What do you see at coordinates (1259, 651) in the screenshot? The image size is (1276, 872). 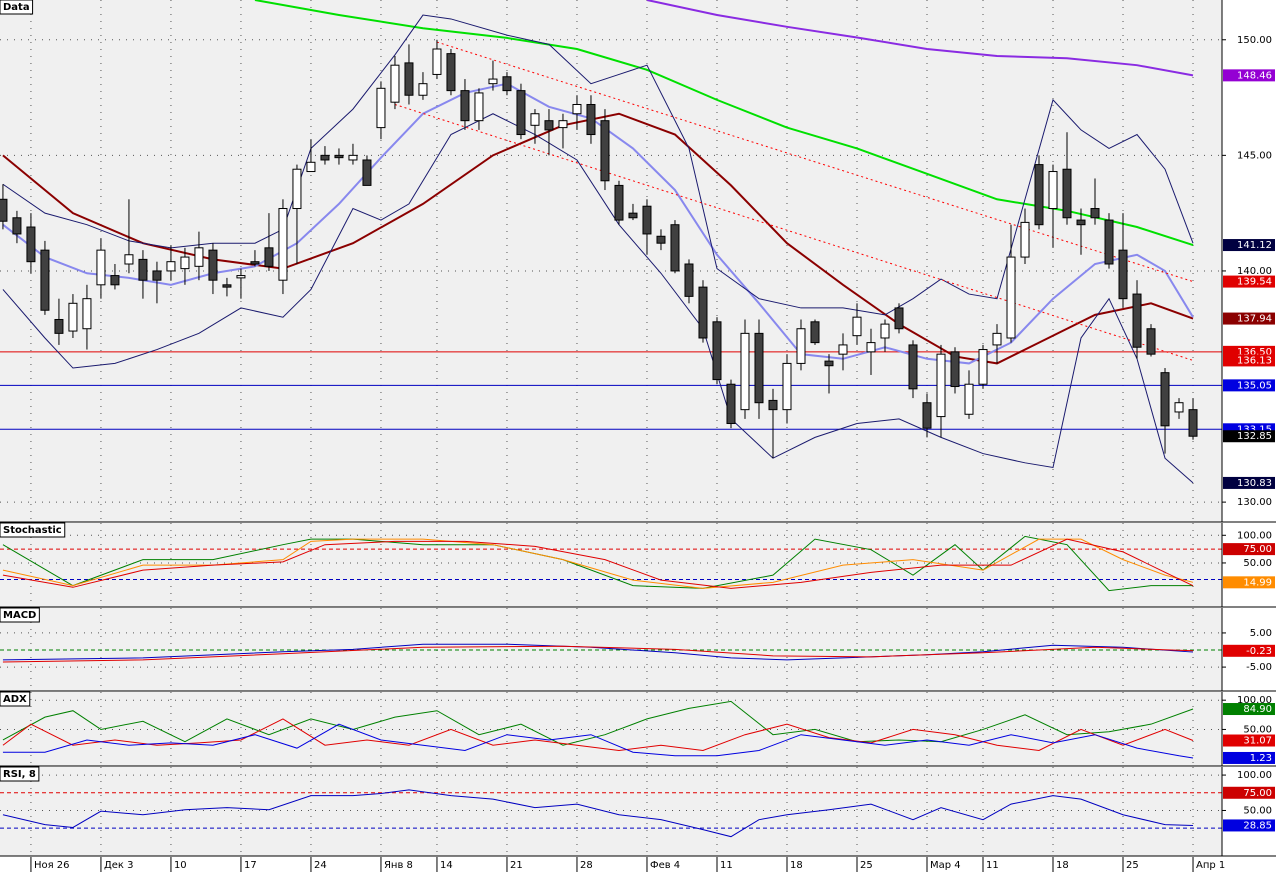 I see `price-label: -0.23` at bounding box center [1259, 651].